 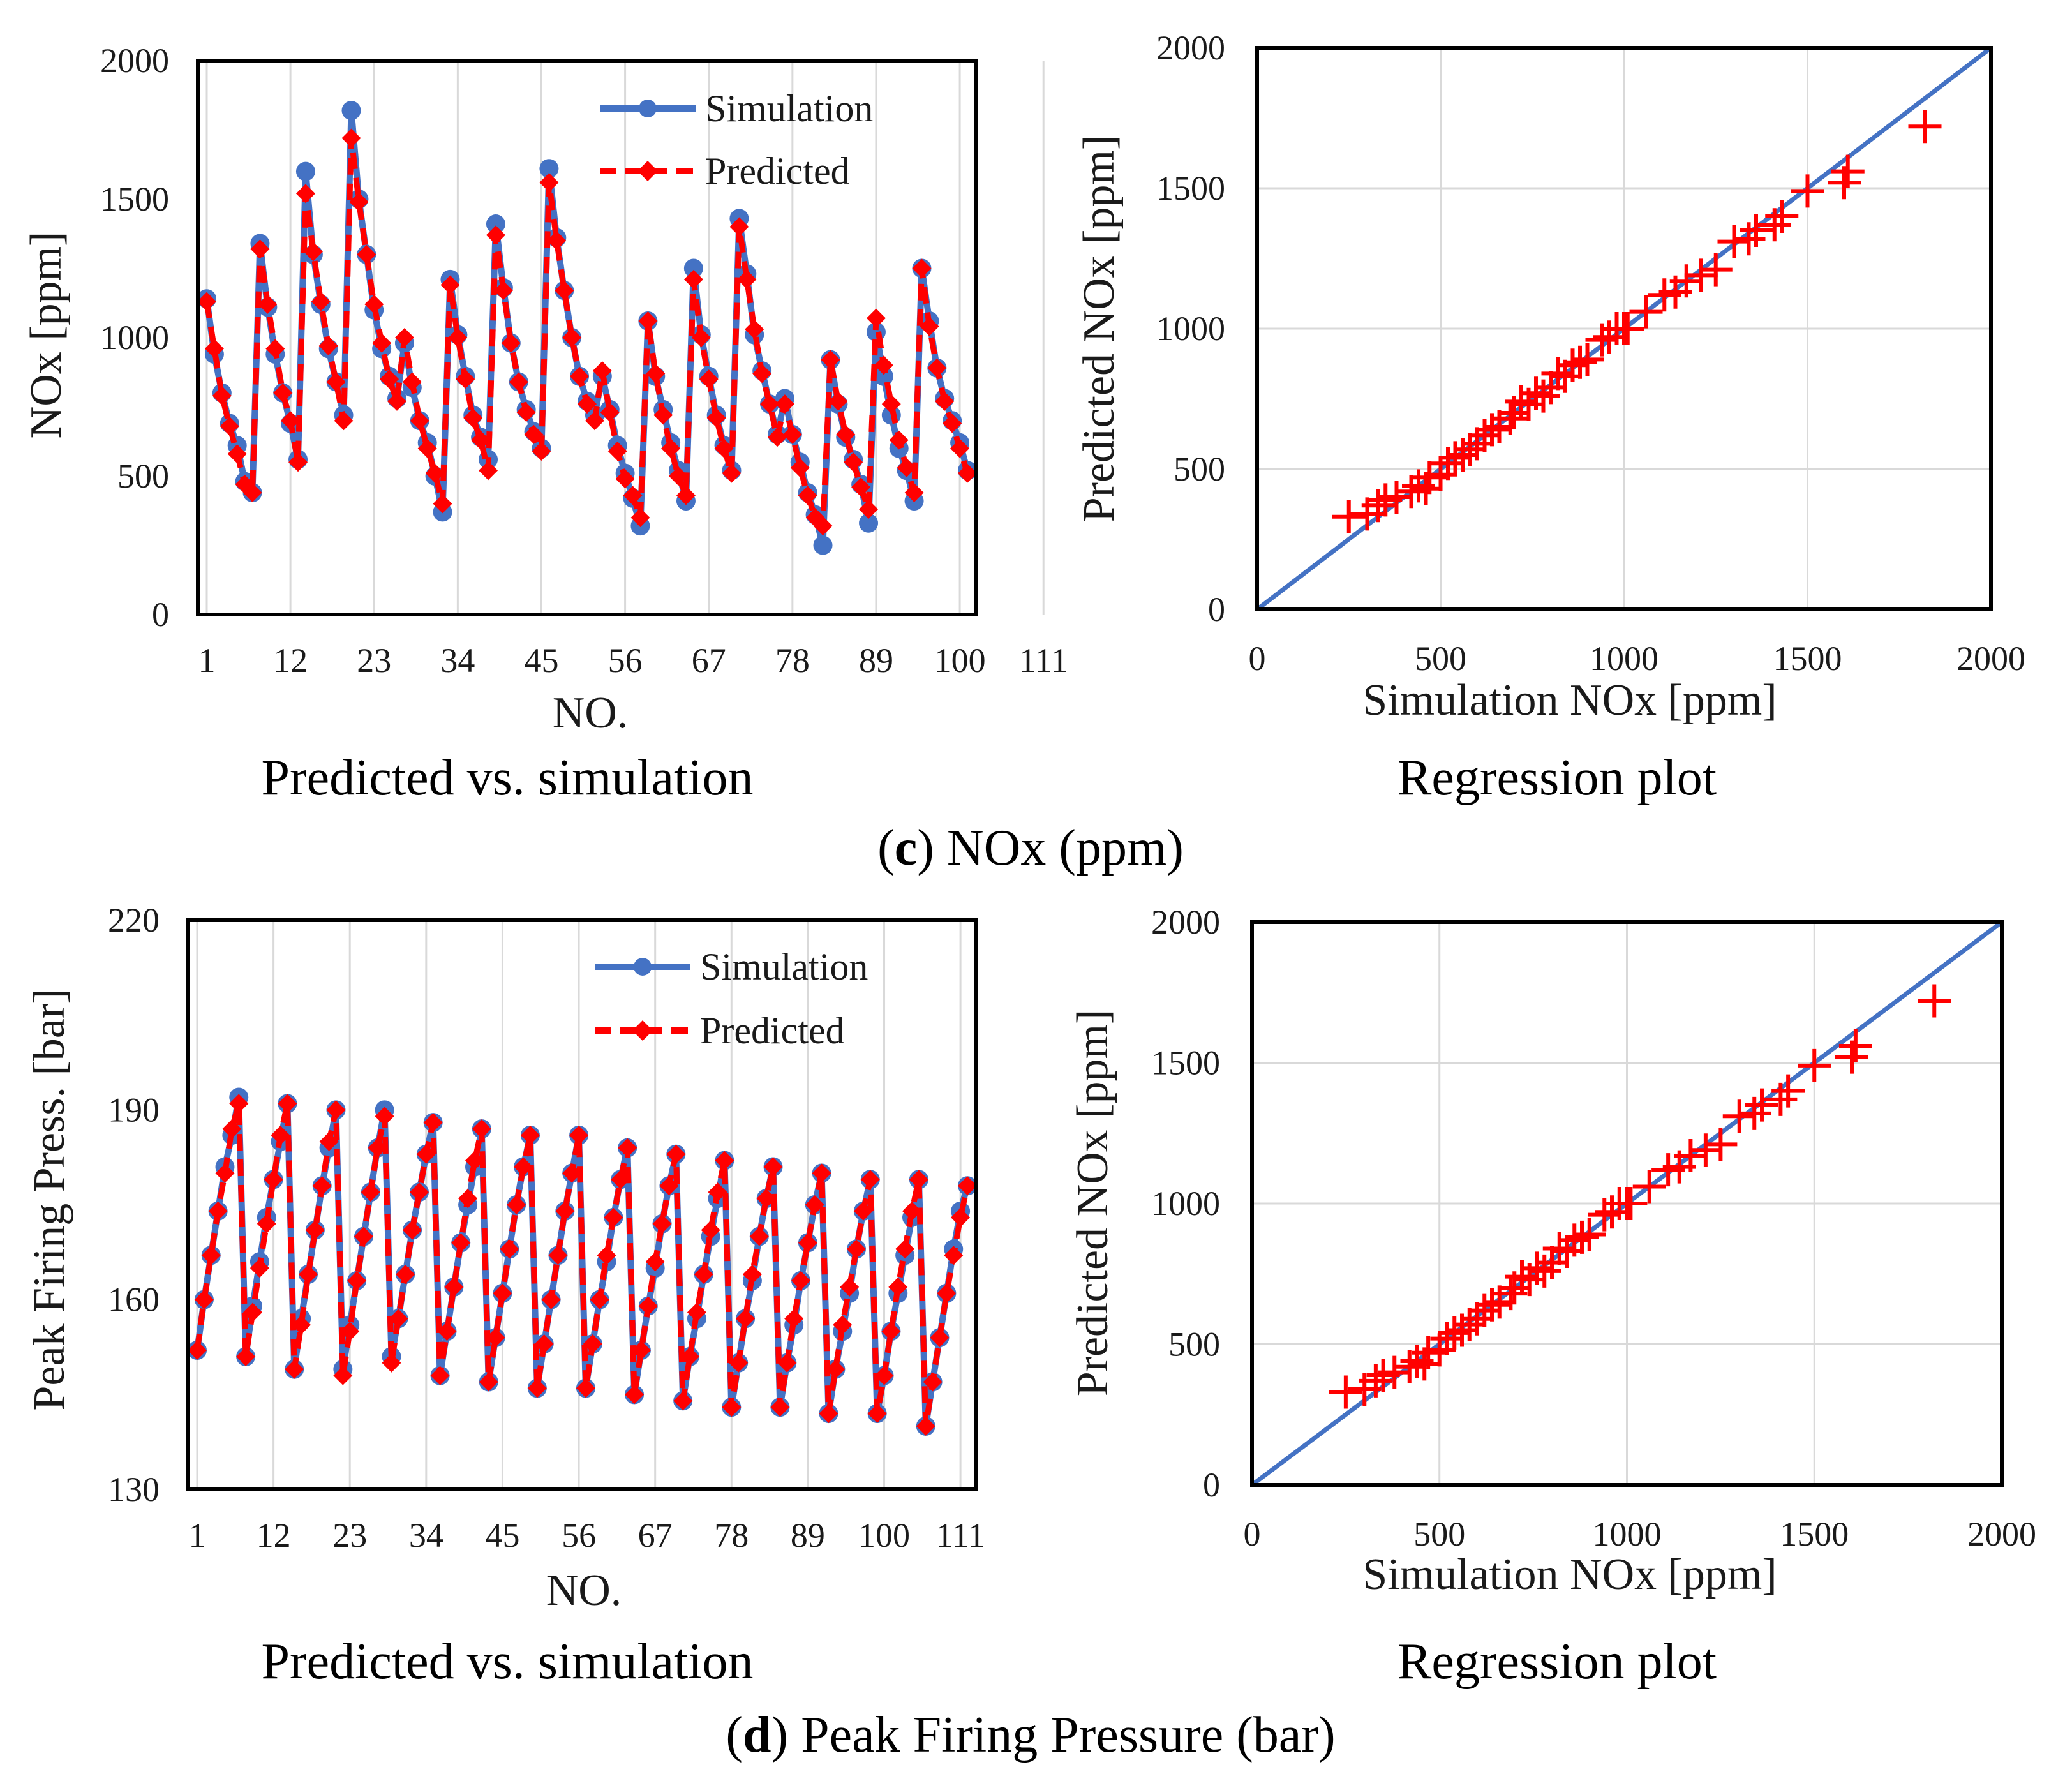 I want to click on x-tick-label: 78, so click(x=731, y=1535).